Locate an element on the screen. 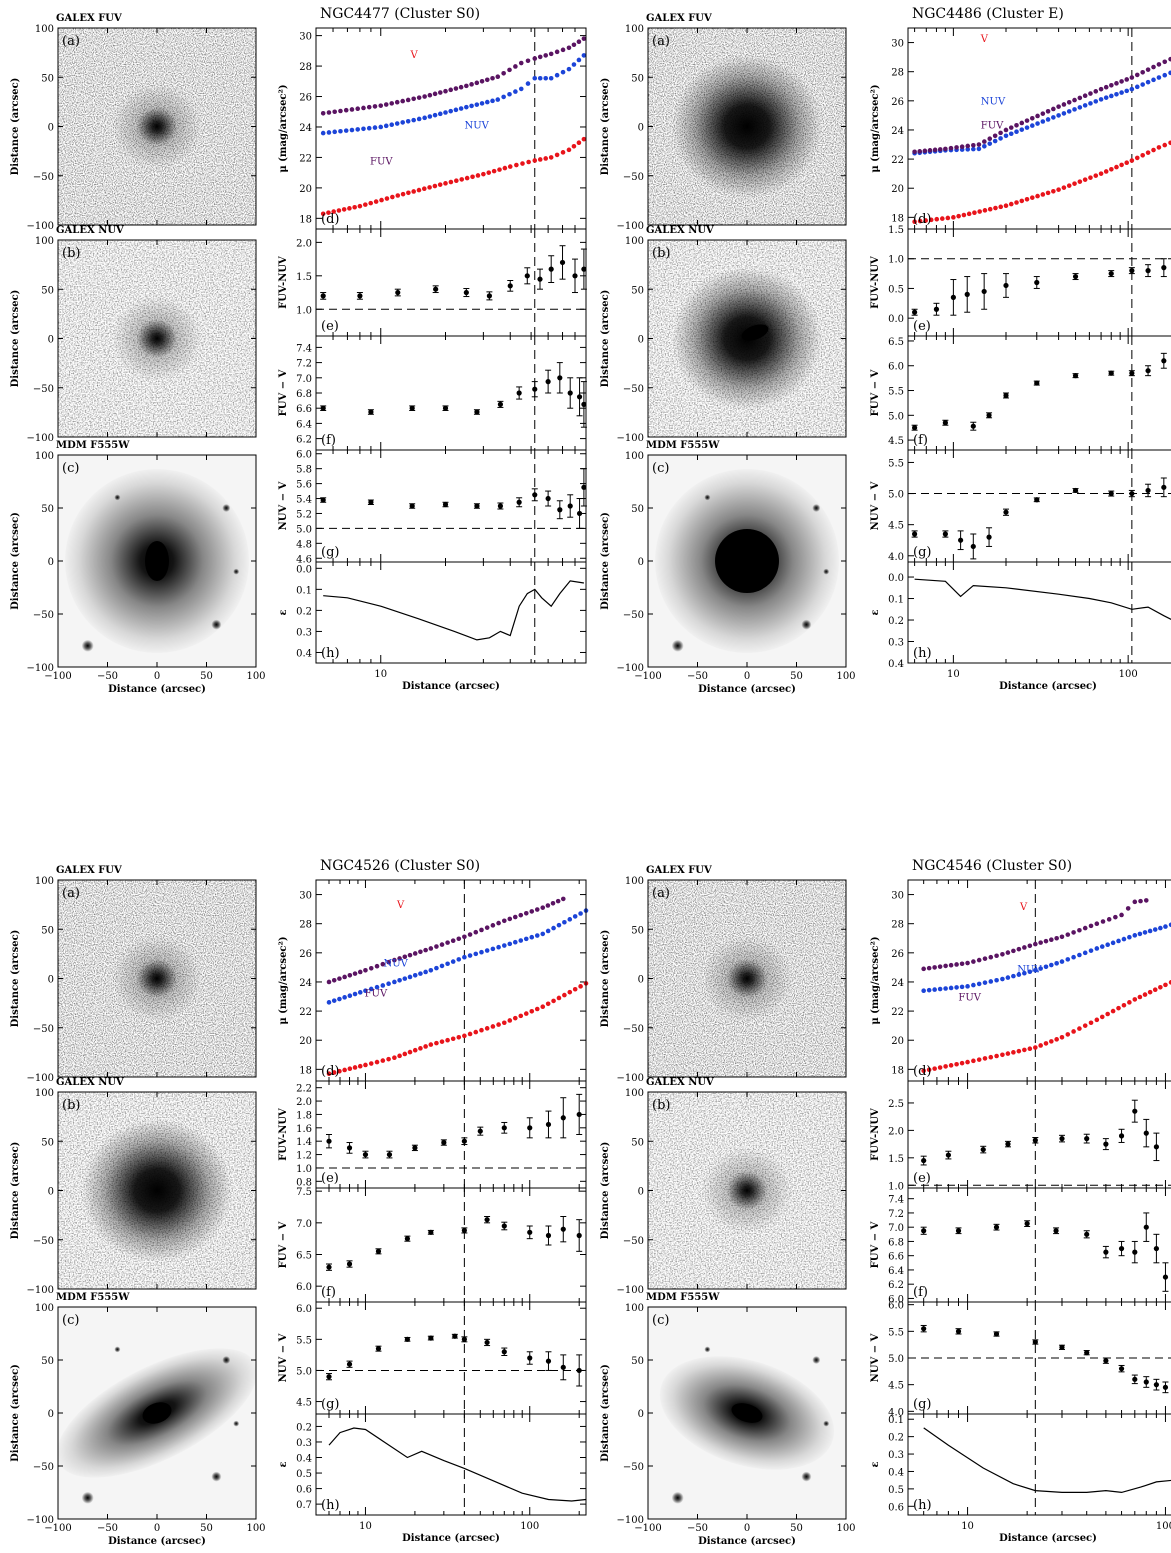  panel-eps: 0.1 0.2 0.3 0.4 0.5 0.6 (h) ε is located at coordinates (1020, 1464).